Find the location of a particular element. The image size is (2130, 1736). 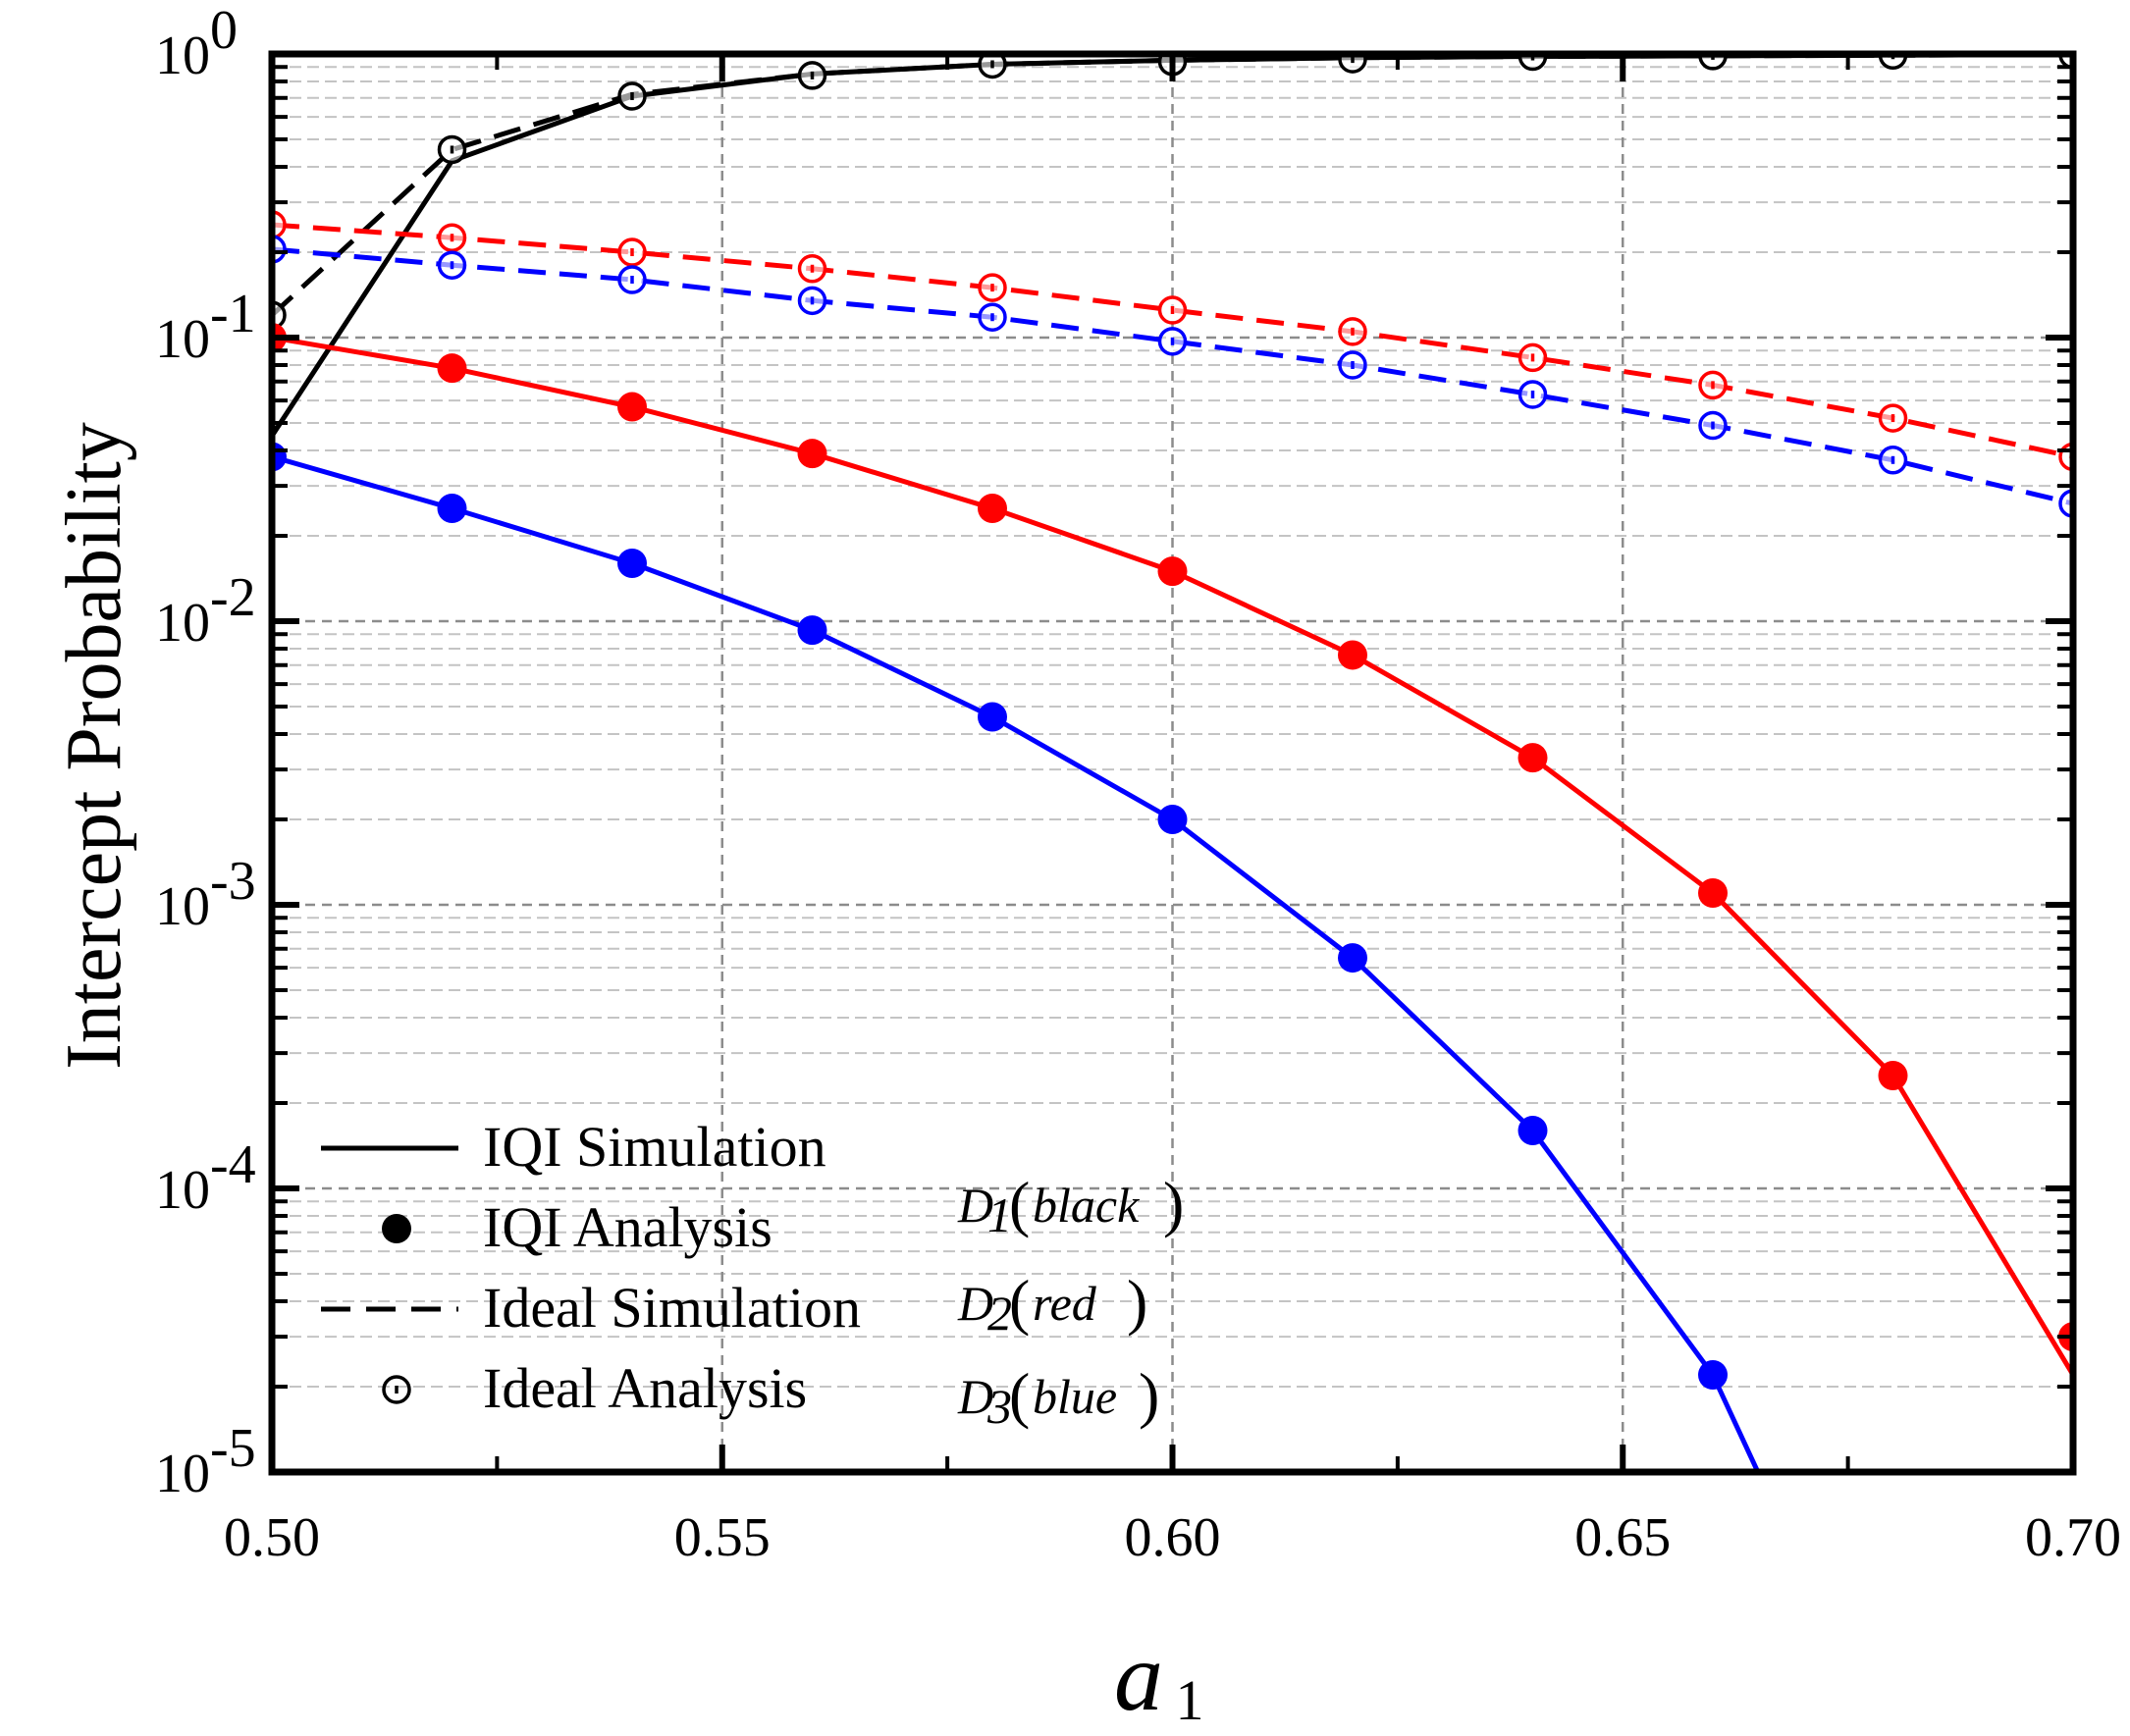

series-line-ideal-simulation-d3 is located at coordinates (1172, 376).